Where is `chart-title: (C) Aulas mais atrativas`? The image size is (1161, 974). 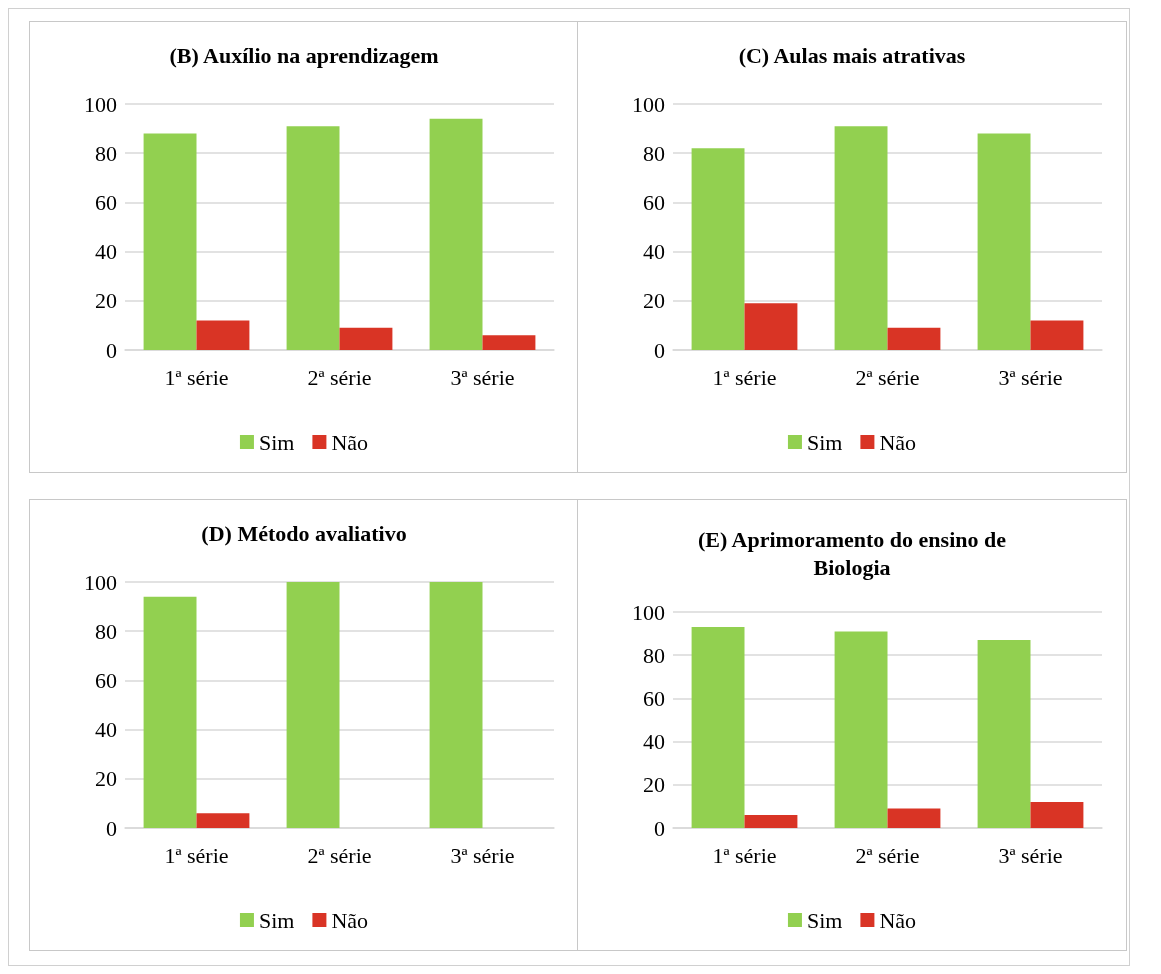
chart-title: (C) Aulas mais atrativas is located at coordinates (852, 55).